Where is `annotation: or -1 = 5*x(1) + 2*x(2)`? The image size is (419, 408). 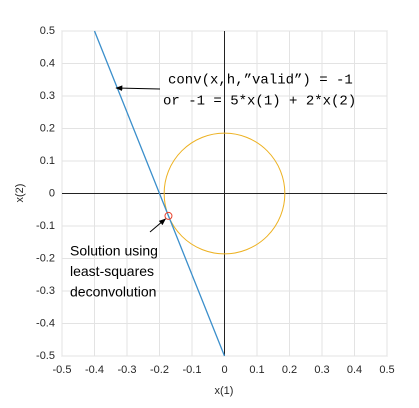 annotation: or -1 = 5*x(1) + 2*x(2) is located at coordinates (259, 102).